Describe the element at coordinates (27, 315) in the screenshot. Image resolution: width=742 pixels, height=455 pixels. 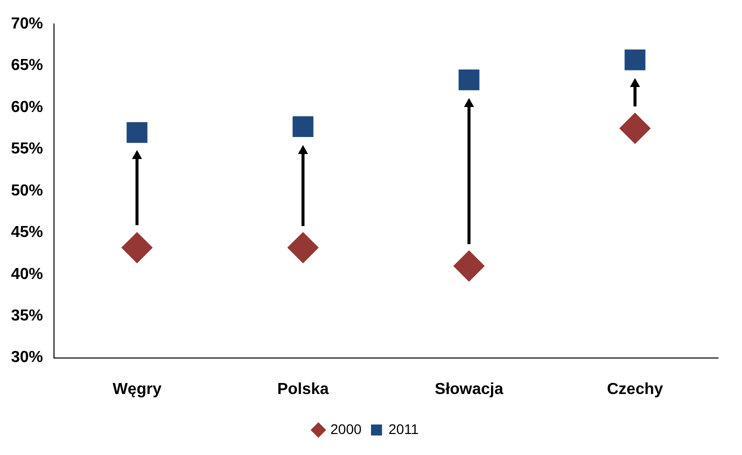
I see `y-tick-label: 35%` at that location.